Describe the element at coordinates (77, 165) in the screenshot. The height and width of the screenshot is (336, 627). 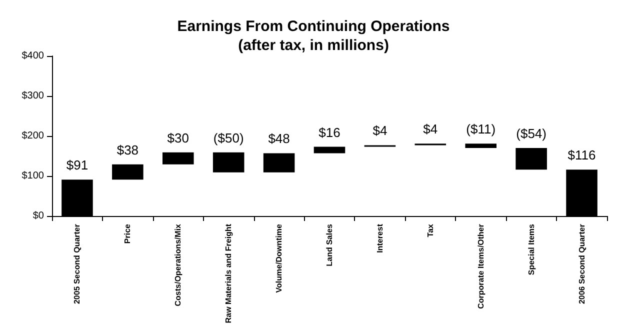
I see `data-label: $91` at that location.